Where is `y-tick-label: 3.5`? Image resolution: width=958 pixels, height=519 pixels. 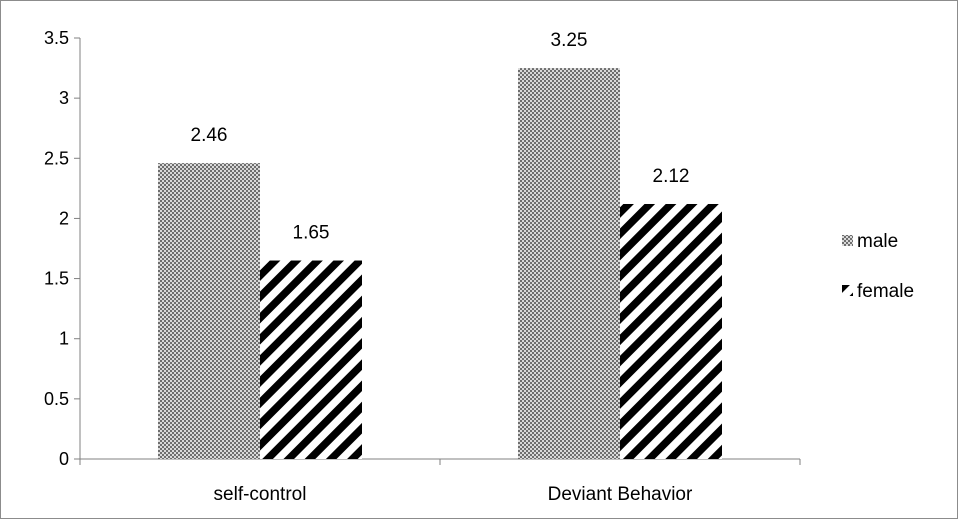 y-tick-label: 3.5 is located at coordinates (56, 38).